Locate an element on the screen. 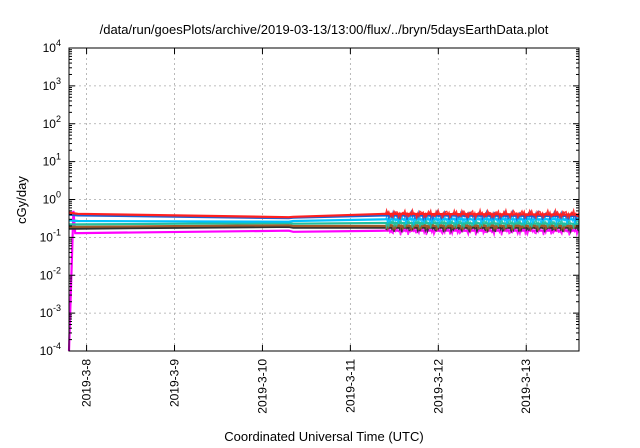  y-tick-label: 10⁻³ is located at coordinates (50, 311).